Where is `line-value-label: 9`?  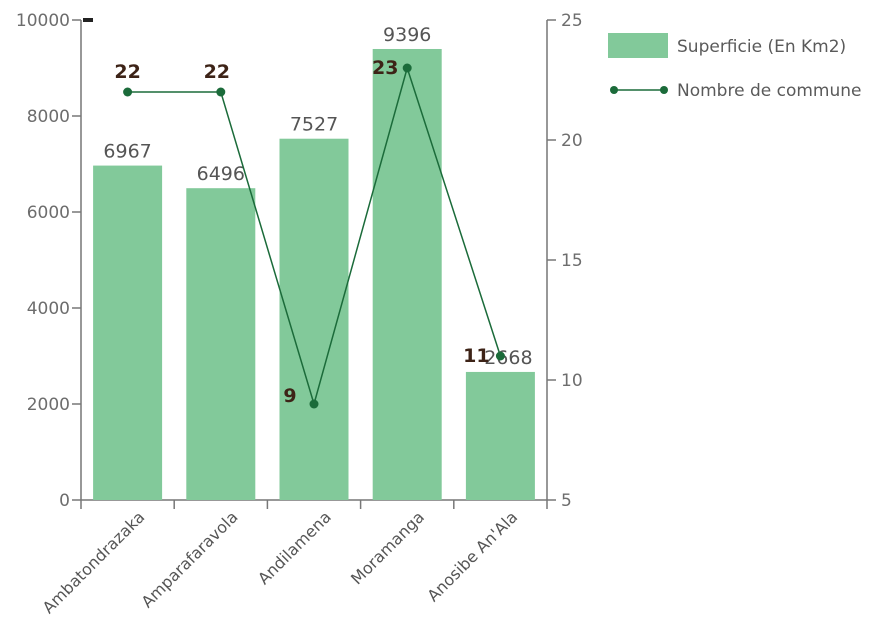 line-value-label: 9 is located at coordinates (289, 396).